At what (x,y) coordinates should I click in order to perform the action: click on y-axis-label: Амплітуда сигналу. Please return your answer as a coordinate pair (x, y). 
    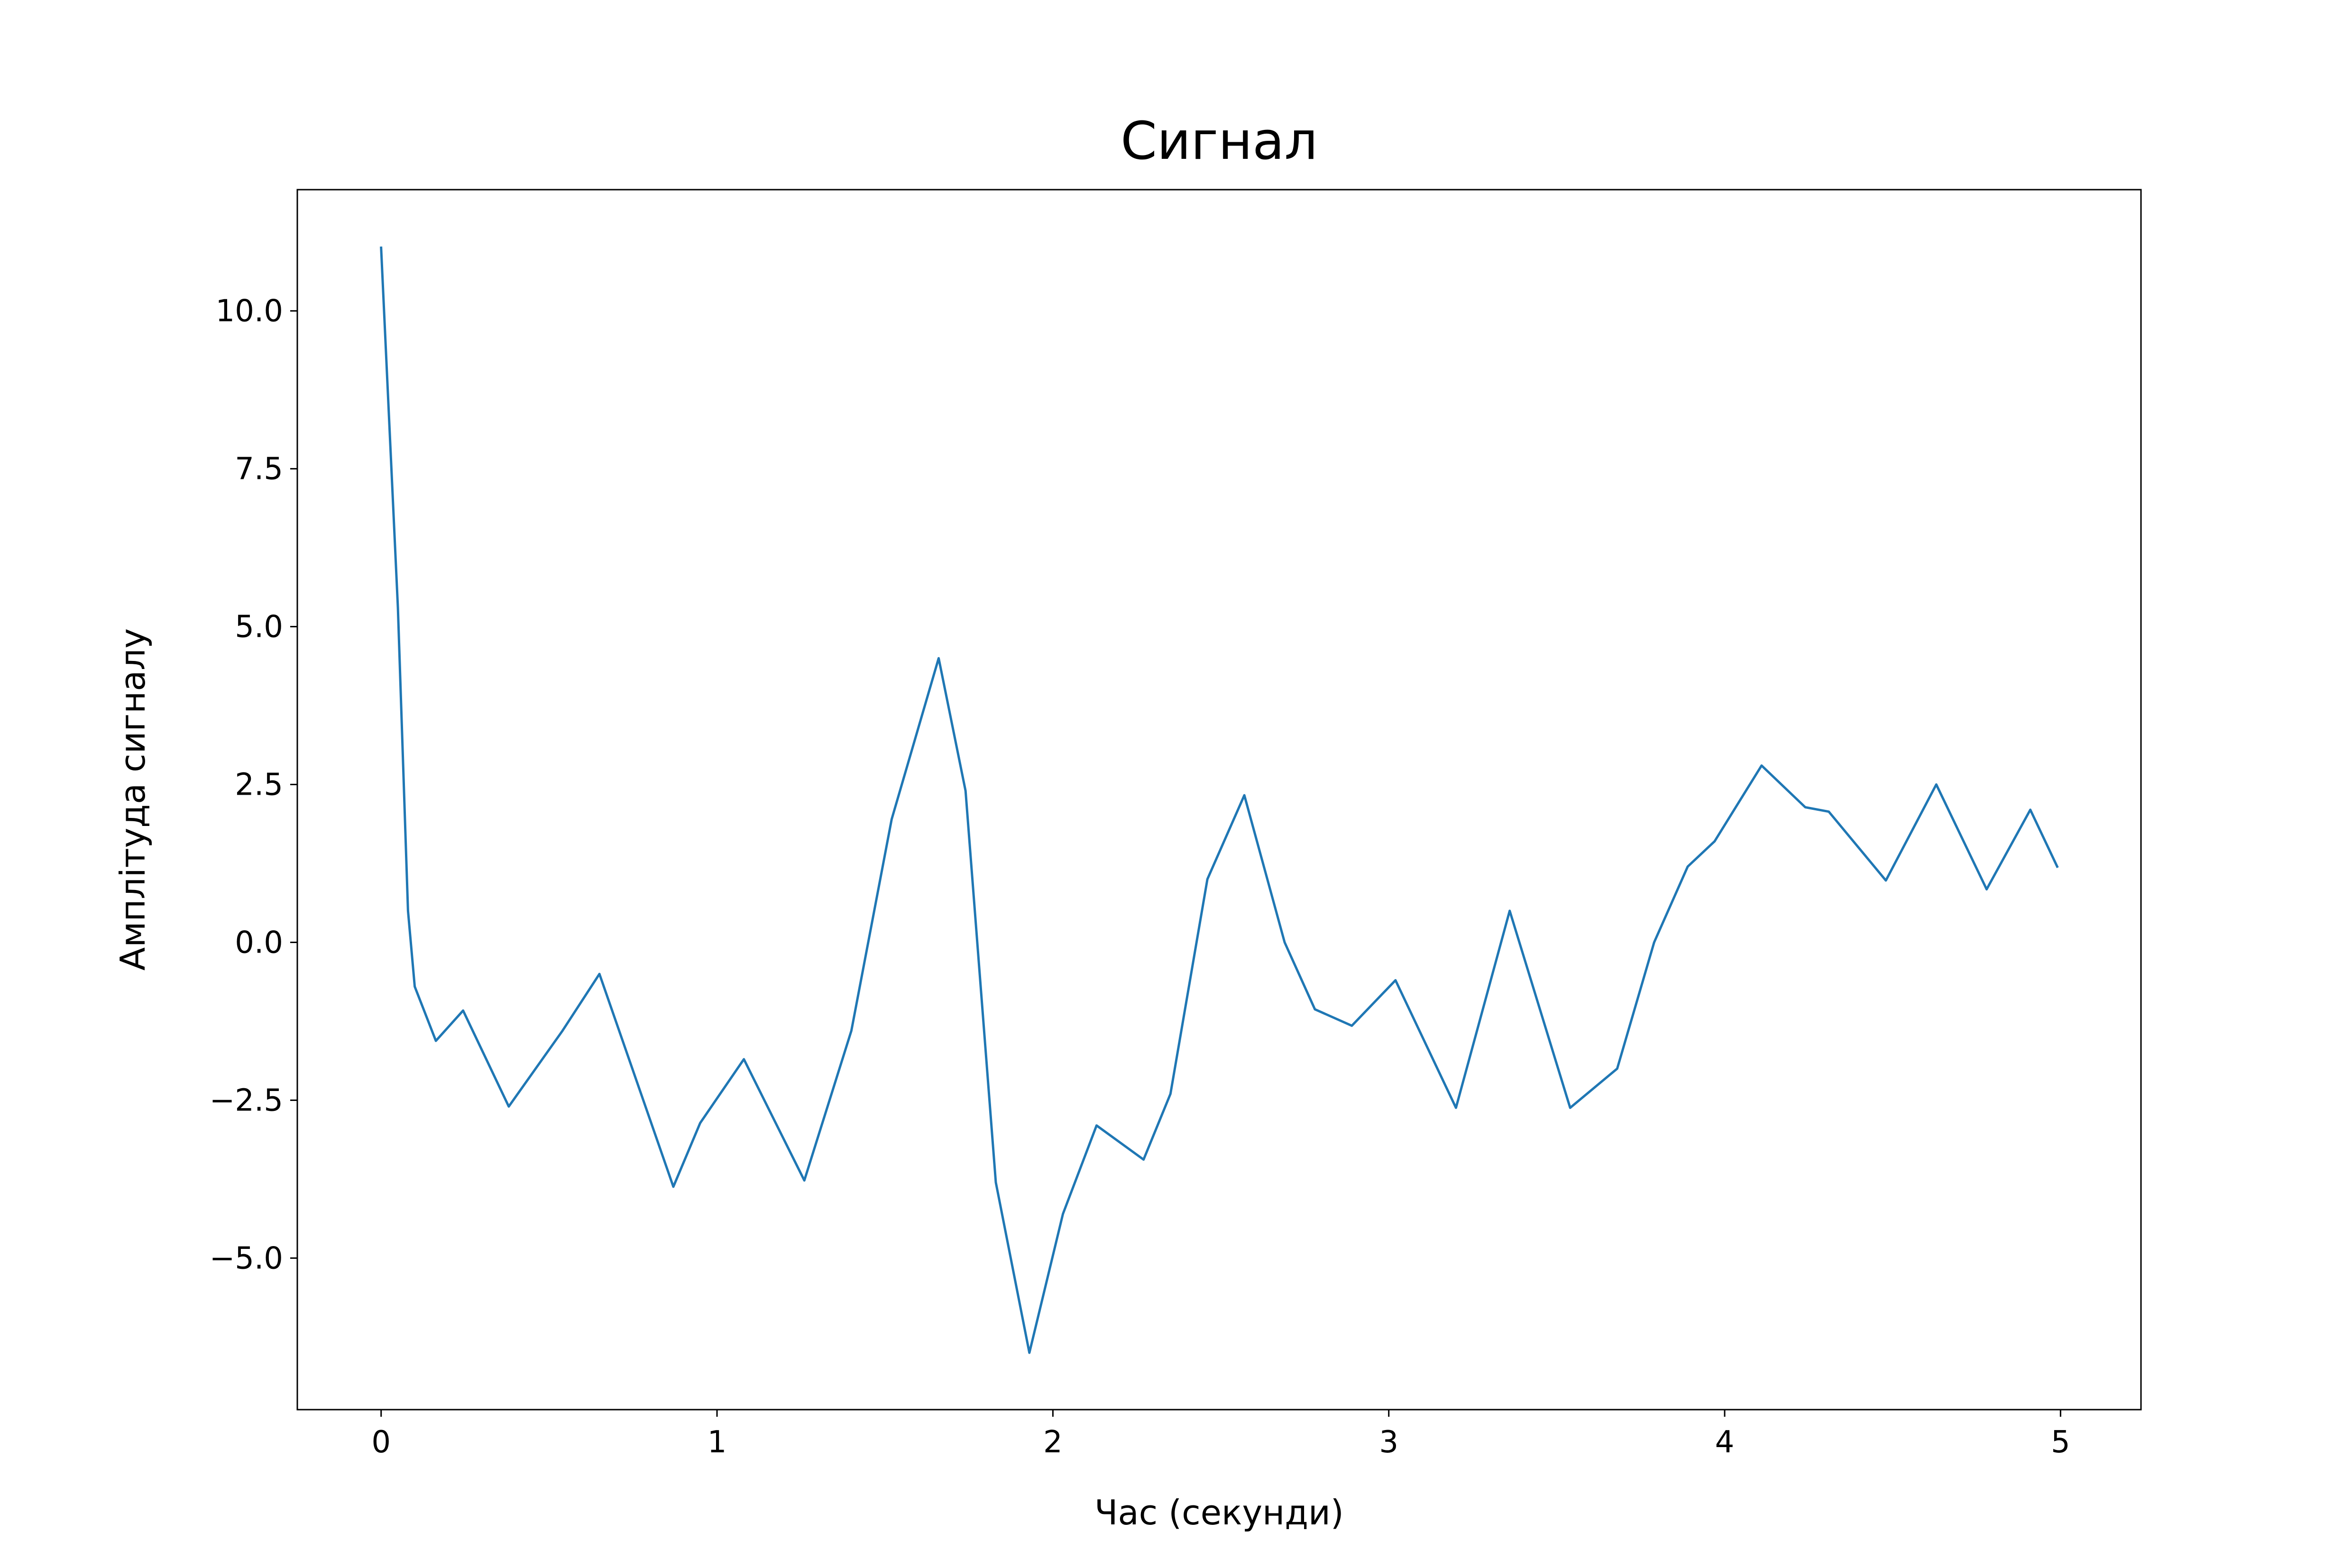
    Looking at the image, I should click on (133, 799).